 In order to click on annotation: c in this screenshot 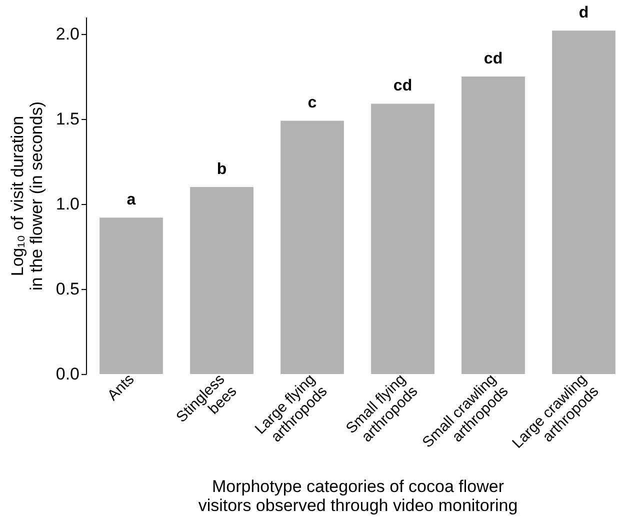, I will do `click(312, 103)`.